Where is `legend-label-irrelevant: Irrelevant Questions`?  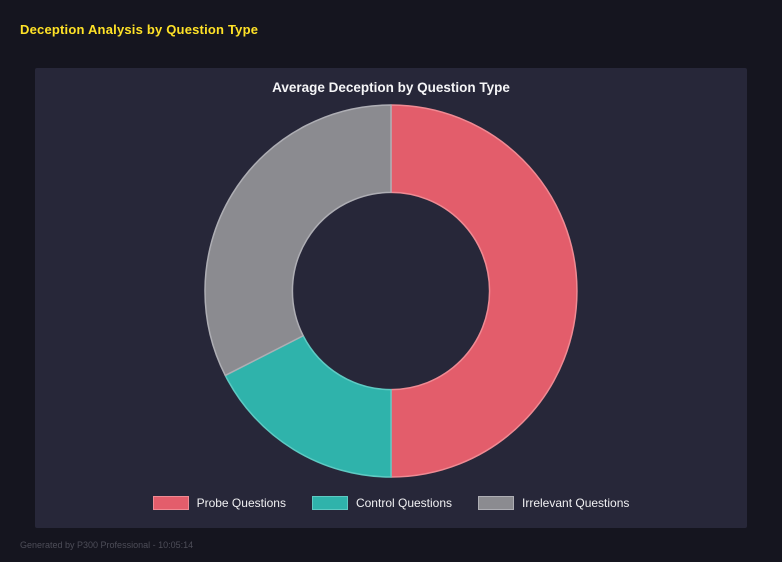
legend-label-irrelevant: Irrelevant Questions is located at coordinates (576, 503).